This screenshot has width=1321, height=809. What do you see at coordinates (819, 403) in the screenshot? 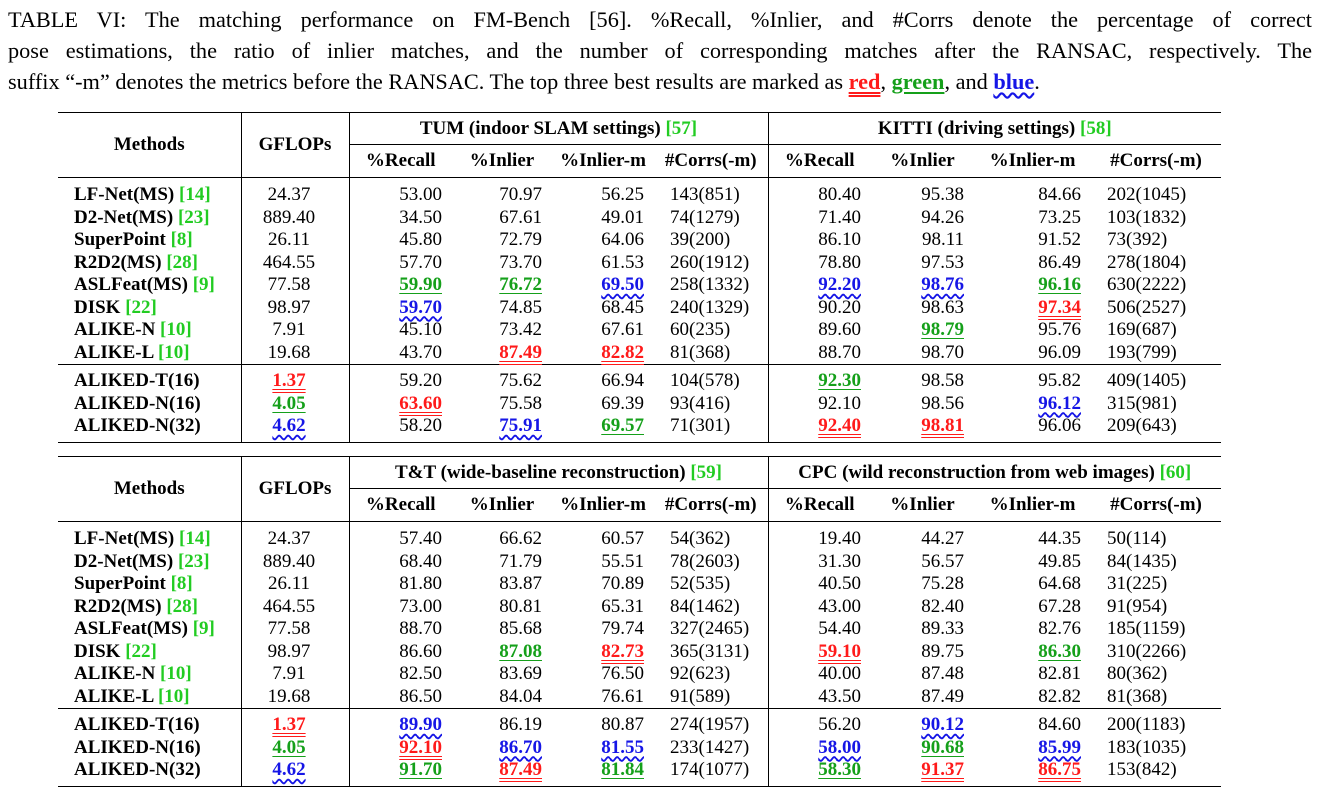
I see `metric-cell: 92.10` at bounding box center [819, 403].